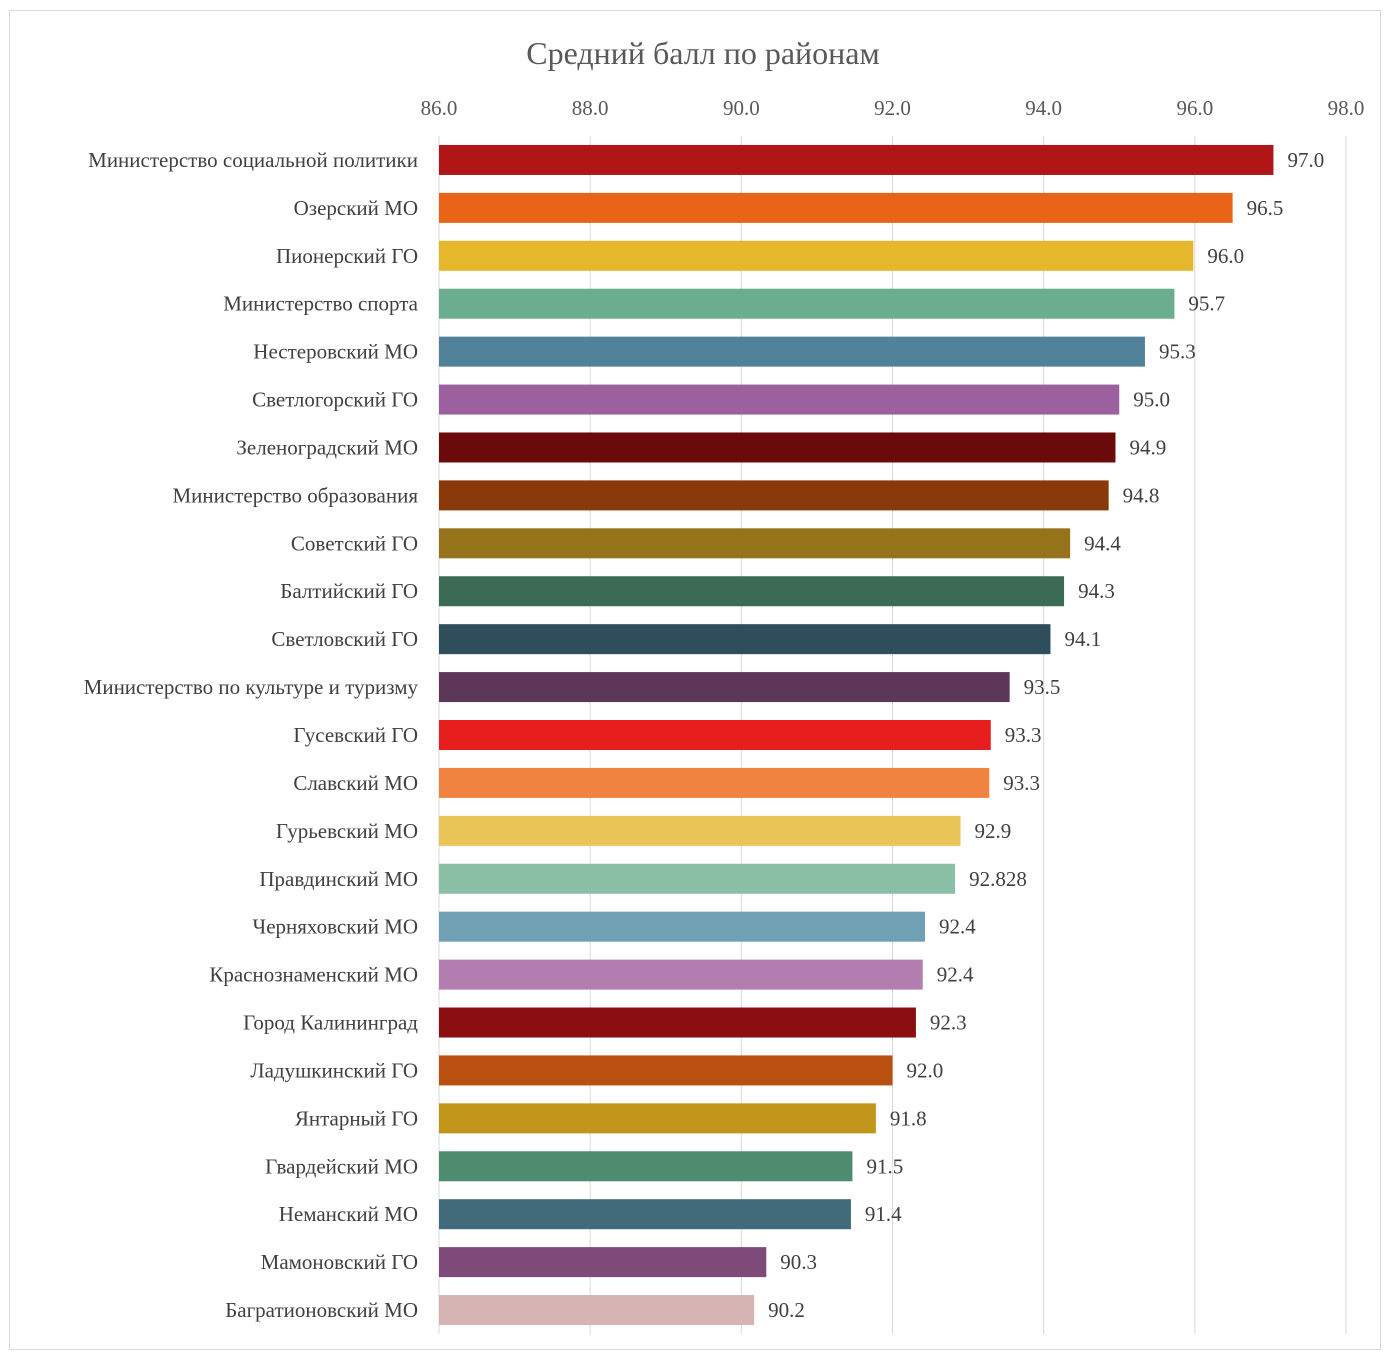 Image resolution: width=1386 pixels, height=1356 pixels. Describe the element at coordinates (1042, 687) in the screenshot. I see `data-label: 93.5` at that location.